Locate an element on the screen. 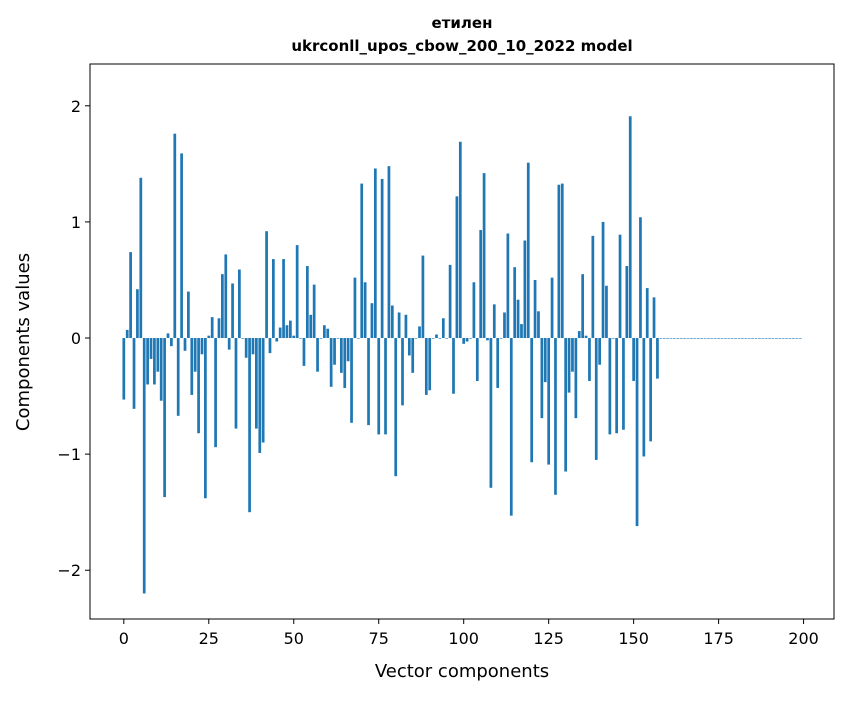 The height and width of the screenshot is (701, 847). y-tick-label: 1 is located at coordinates (76, 222).